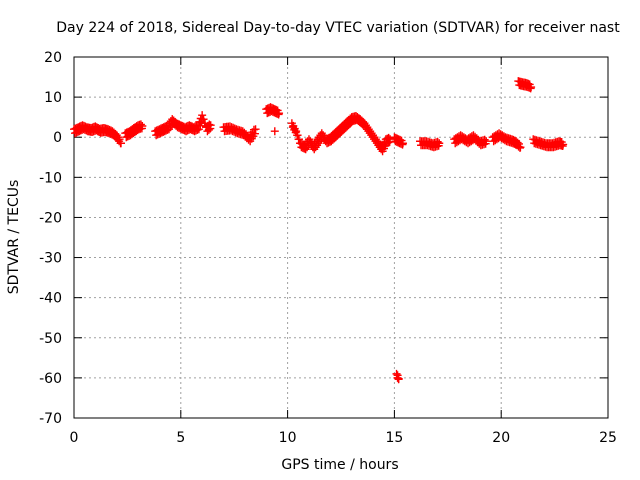  I want to click on x-tick-label: 25, so click(608, 438).